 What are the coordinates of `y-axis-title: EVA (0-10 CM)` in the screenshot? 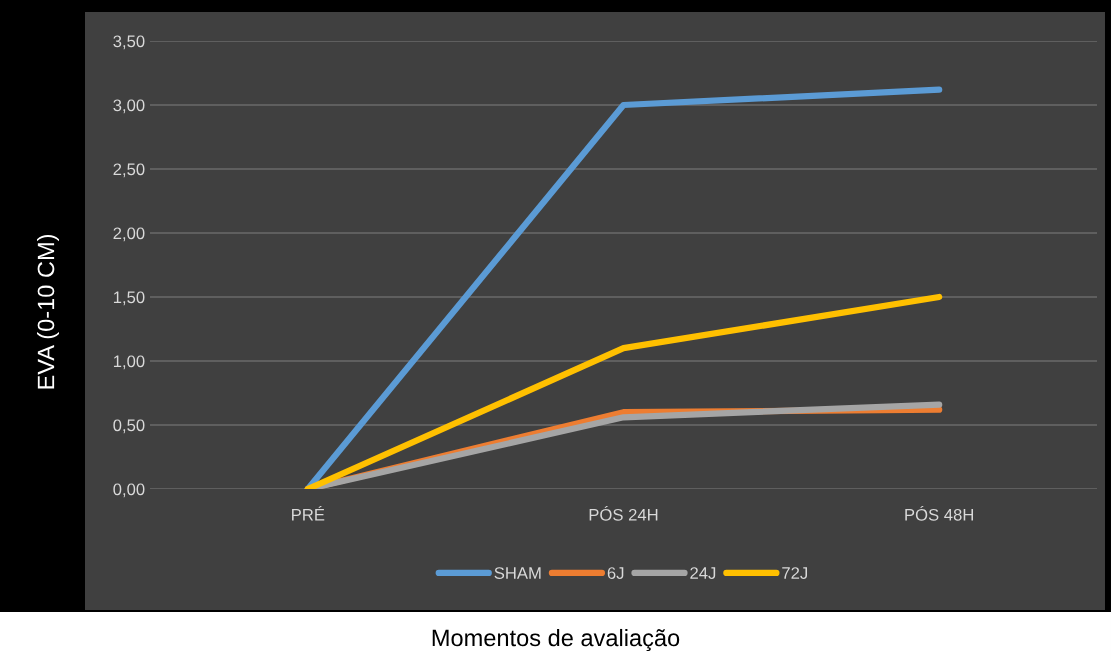 It's located at (48, 311).